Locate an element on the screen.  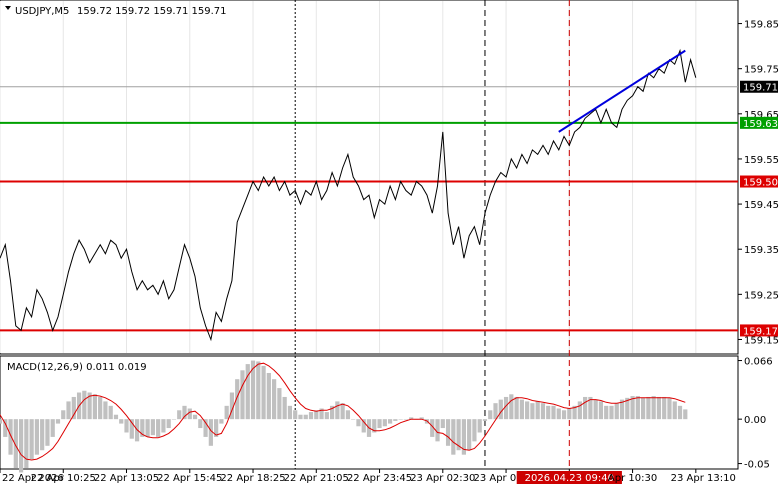
time-marker-badge is located at coordinates (569, 477).